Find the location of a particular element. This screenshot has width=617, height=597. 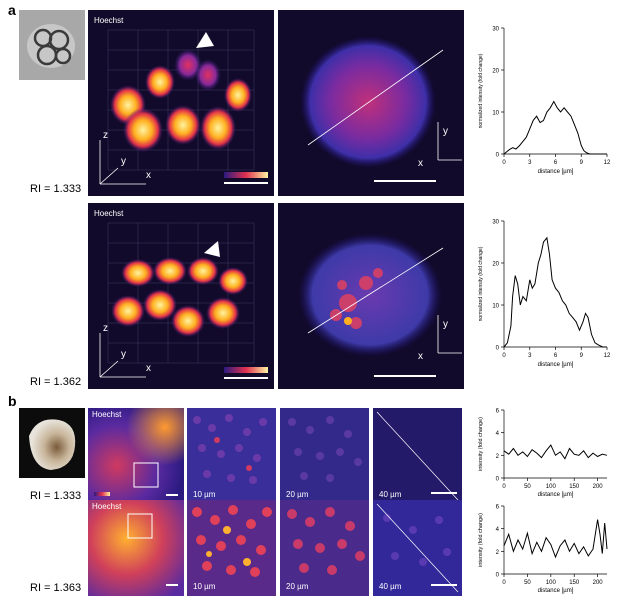

xy-slice-ri-1362: y x is located at coordinates (371, 296).